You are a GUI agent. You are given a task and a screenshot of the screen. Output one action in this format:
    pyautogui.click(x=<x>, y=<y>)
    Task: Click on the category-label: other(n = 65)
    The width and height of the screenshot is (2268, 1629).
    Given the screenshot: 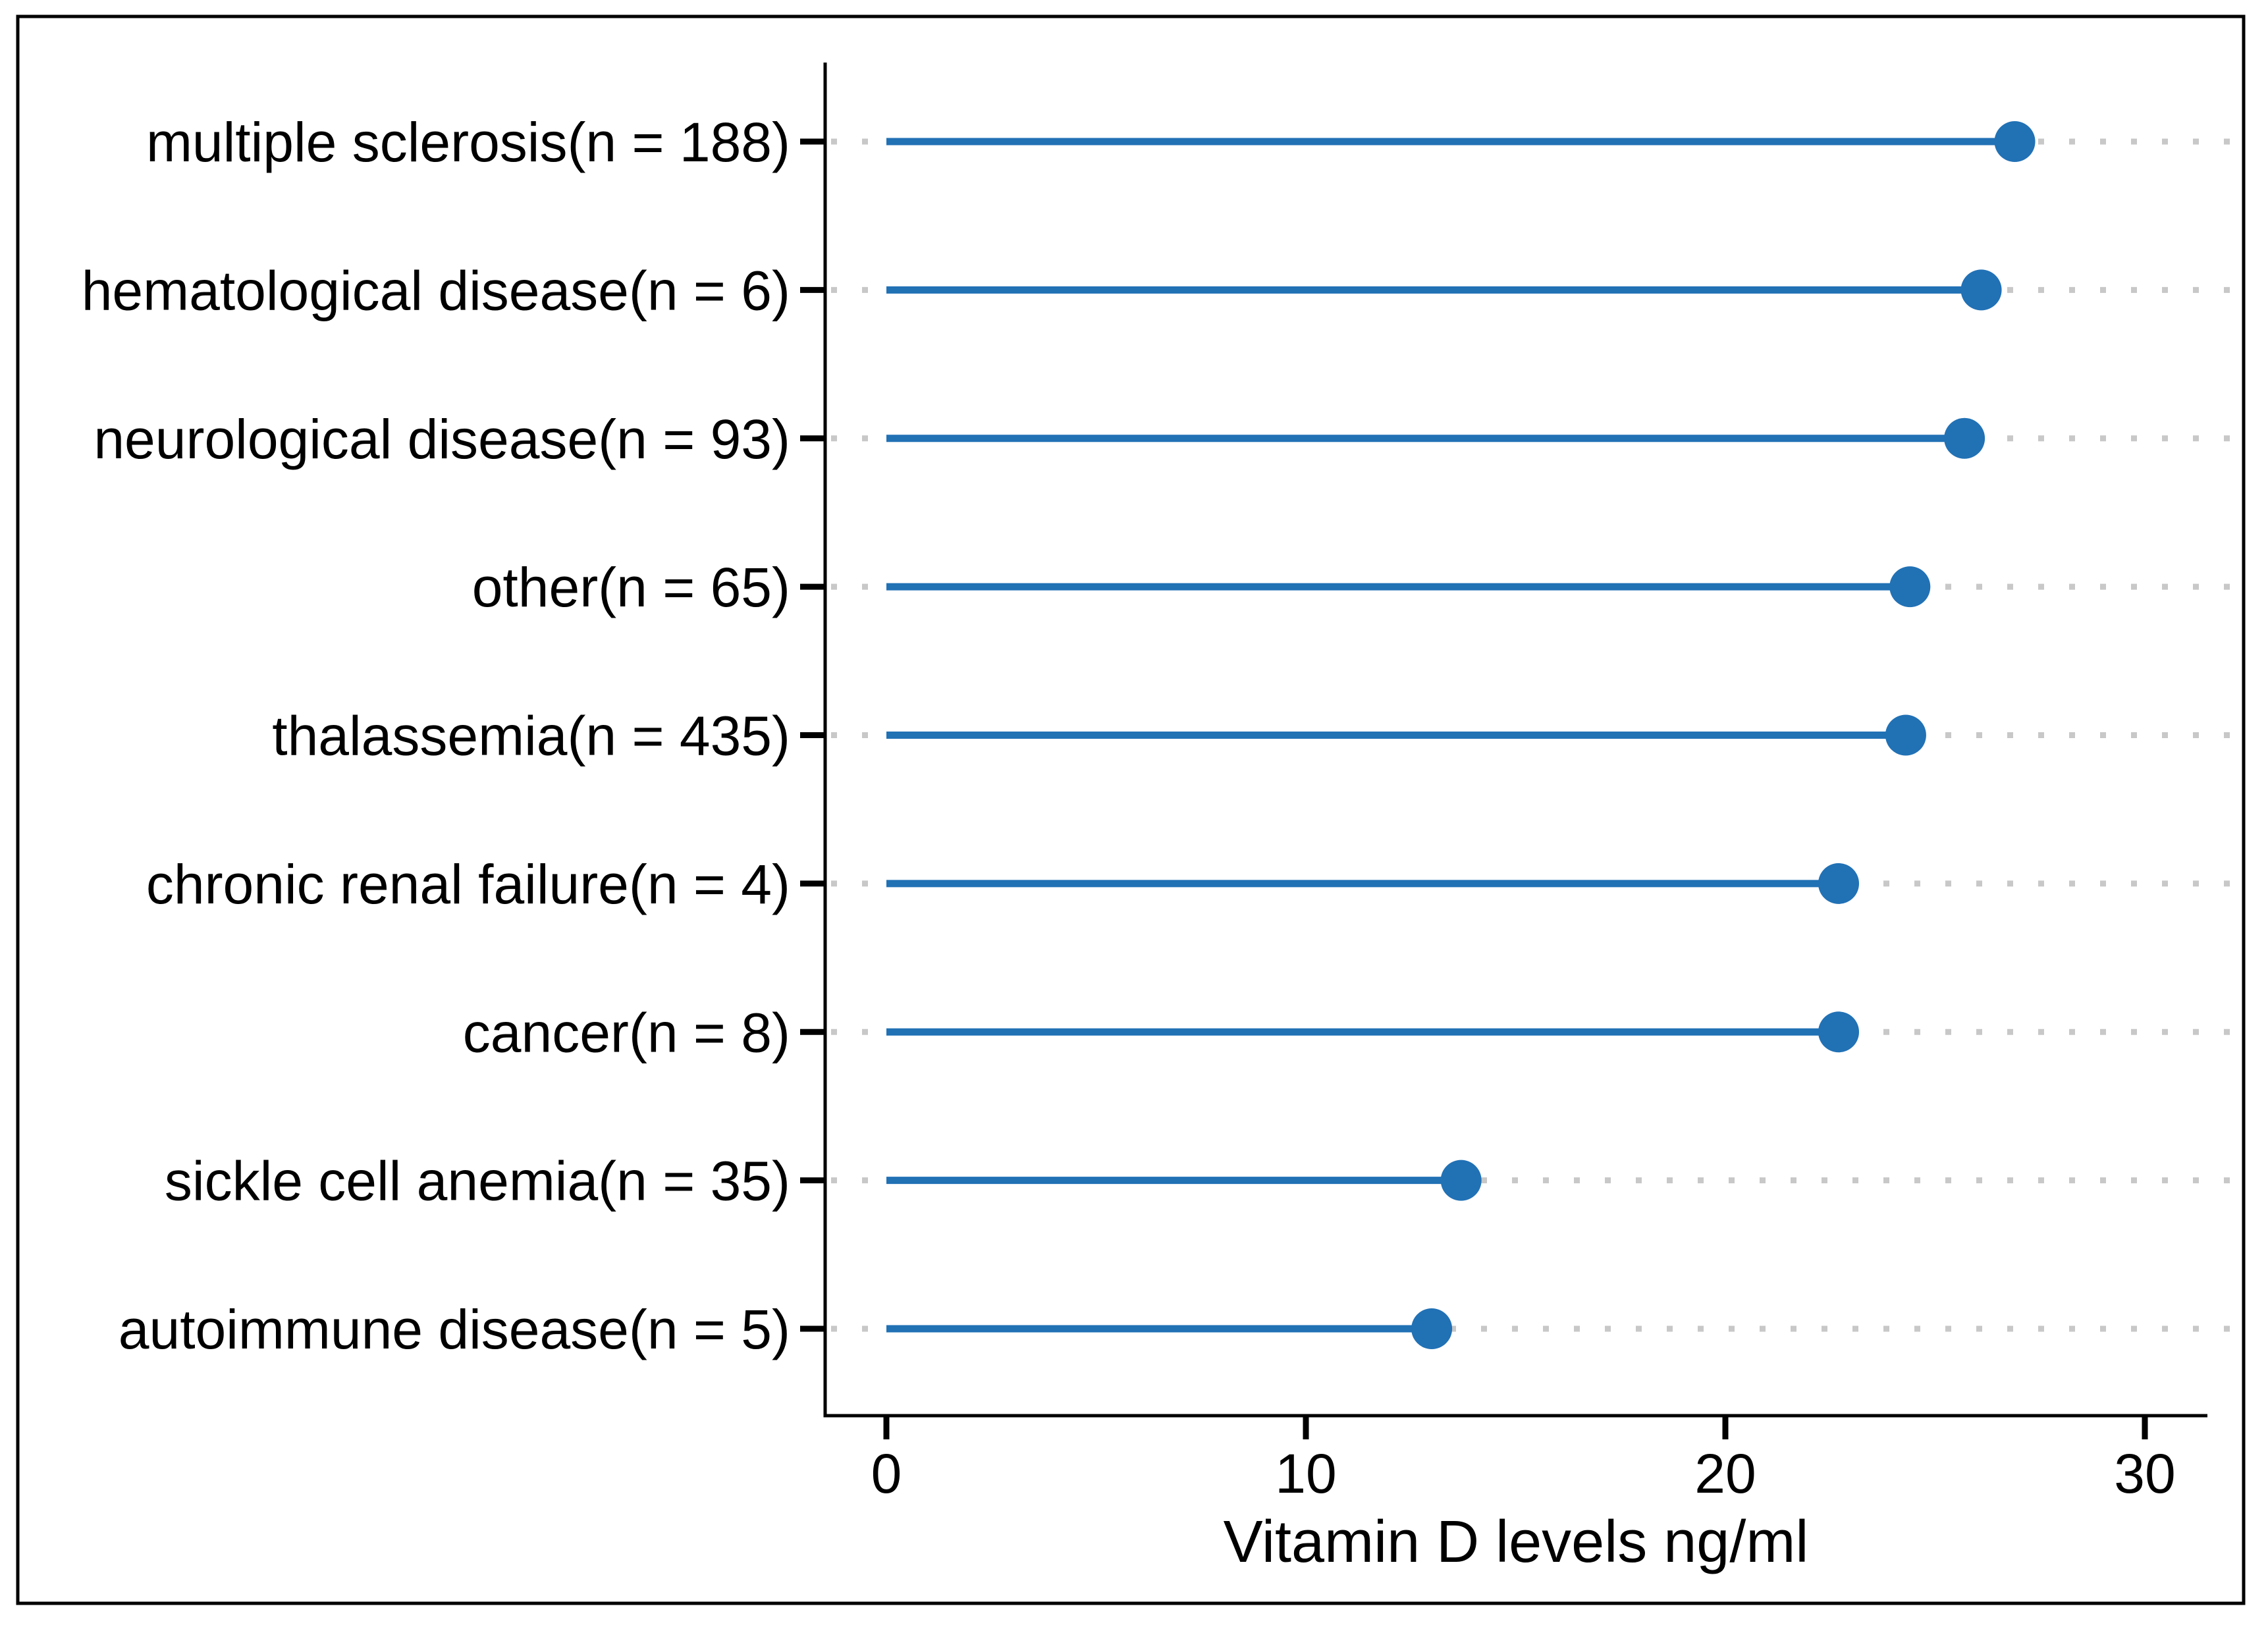 What is the action you would take?
    pyautogui.click(x=631, y=587)
    